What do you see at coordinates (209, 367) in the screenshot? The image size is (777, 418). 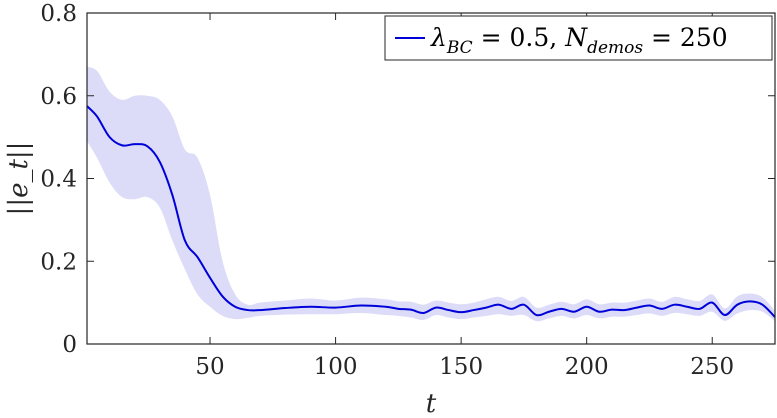 I see `x-tick-label: 50` at bounding box center [209, 367].